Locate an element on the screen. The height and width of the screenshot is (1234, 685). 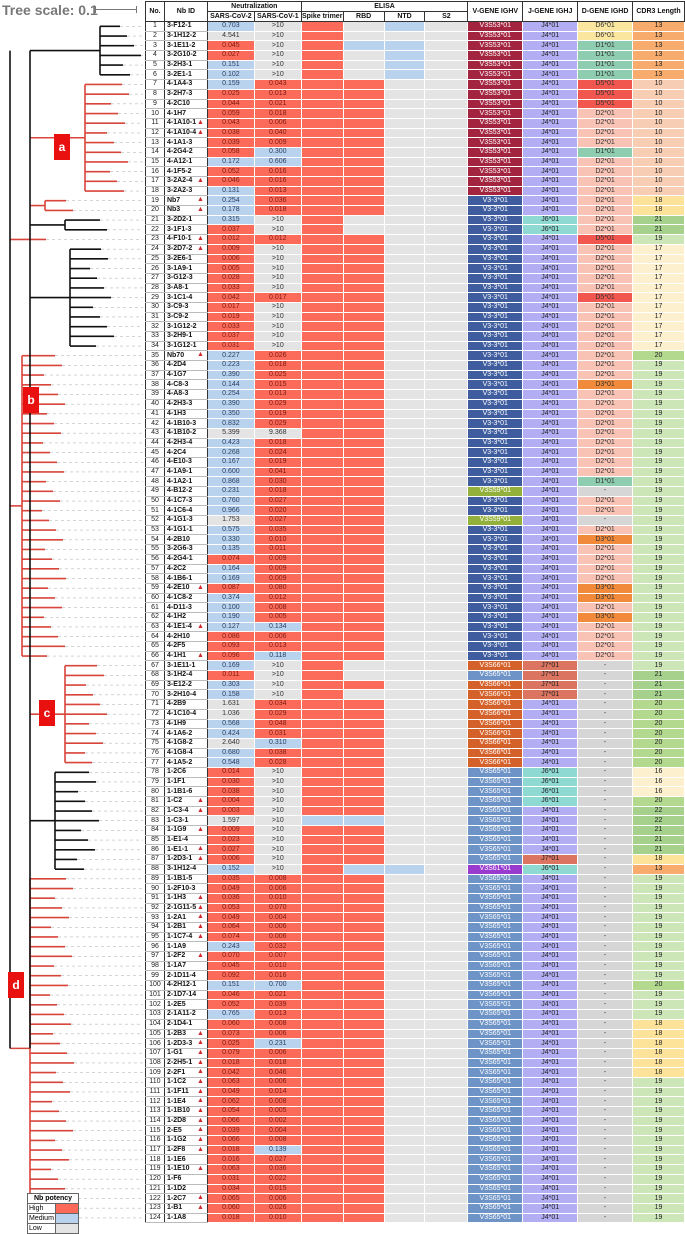
row-number: 8 is located at coordinates (155, 94).